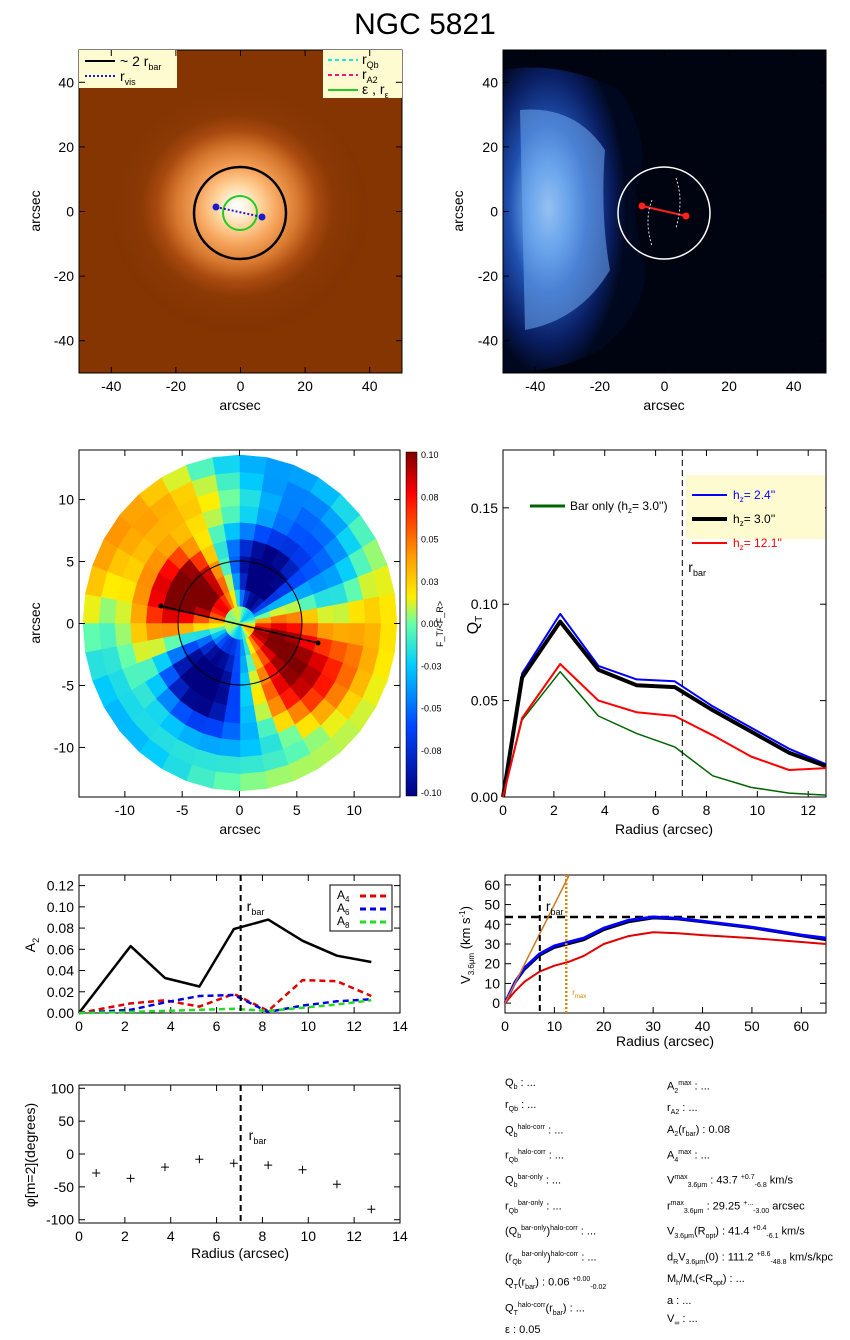 This screenshot has height=1340, width=850. What do you see at coordinates (475, 625) in the screenshot?
I see `y-axis-label: QT` at bounding box center [475, 625].